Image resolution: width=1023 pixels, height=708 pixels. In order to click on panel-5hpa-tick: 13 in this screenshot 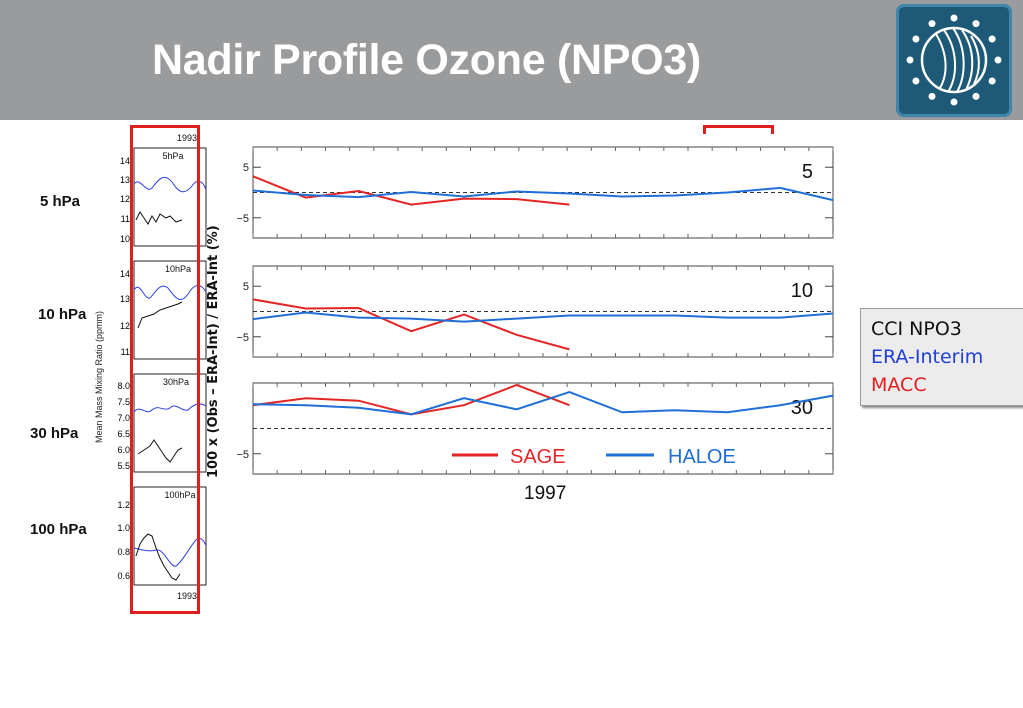, I will do `click(125, 180)`.